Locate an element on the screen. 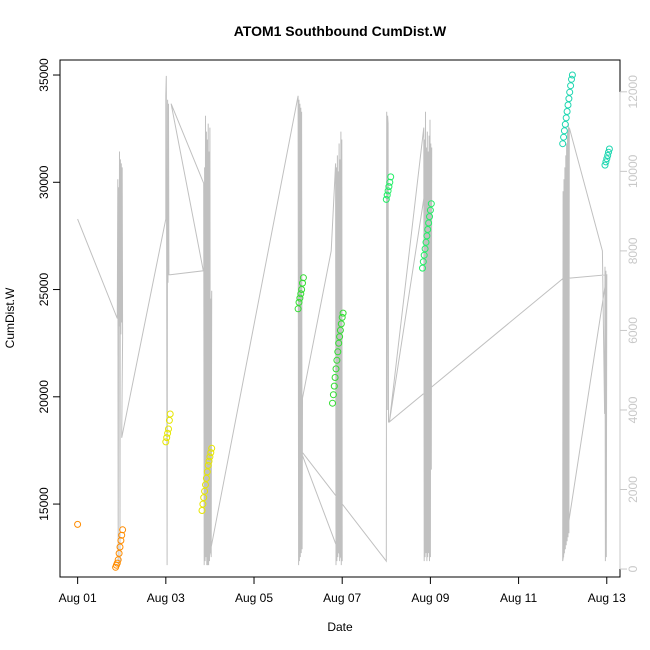 The image size is (650, 650). y-axis-right: 0 2000 4000 6000 8000 10000 12000 is located at coordinates (629, 323).